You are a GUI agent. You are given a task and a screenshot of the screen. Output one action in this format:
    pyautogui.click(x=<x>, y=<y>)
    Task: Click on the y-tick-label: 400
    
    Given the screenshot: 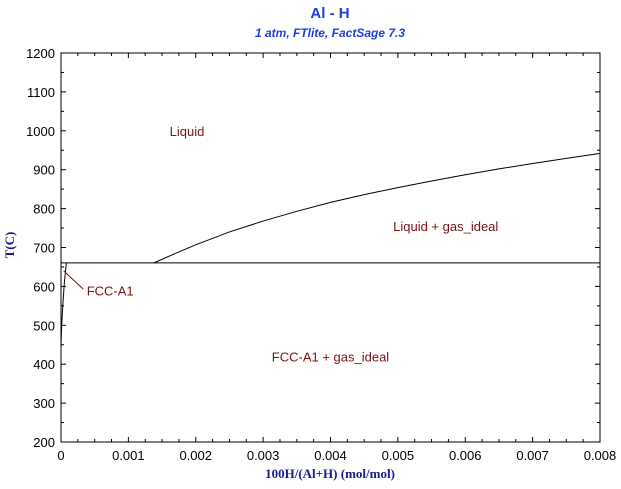 What is the action you would take?
    pyautogui.click(x=44, y=364)
    